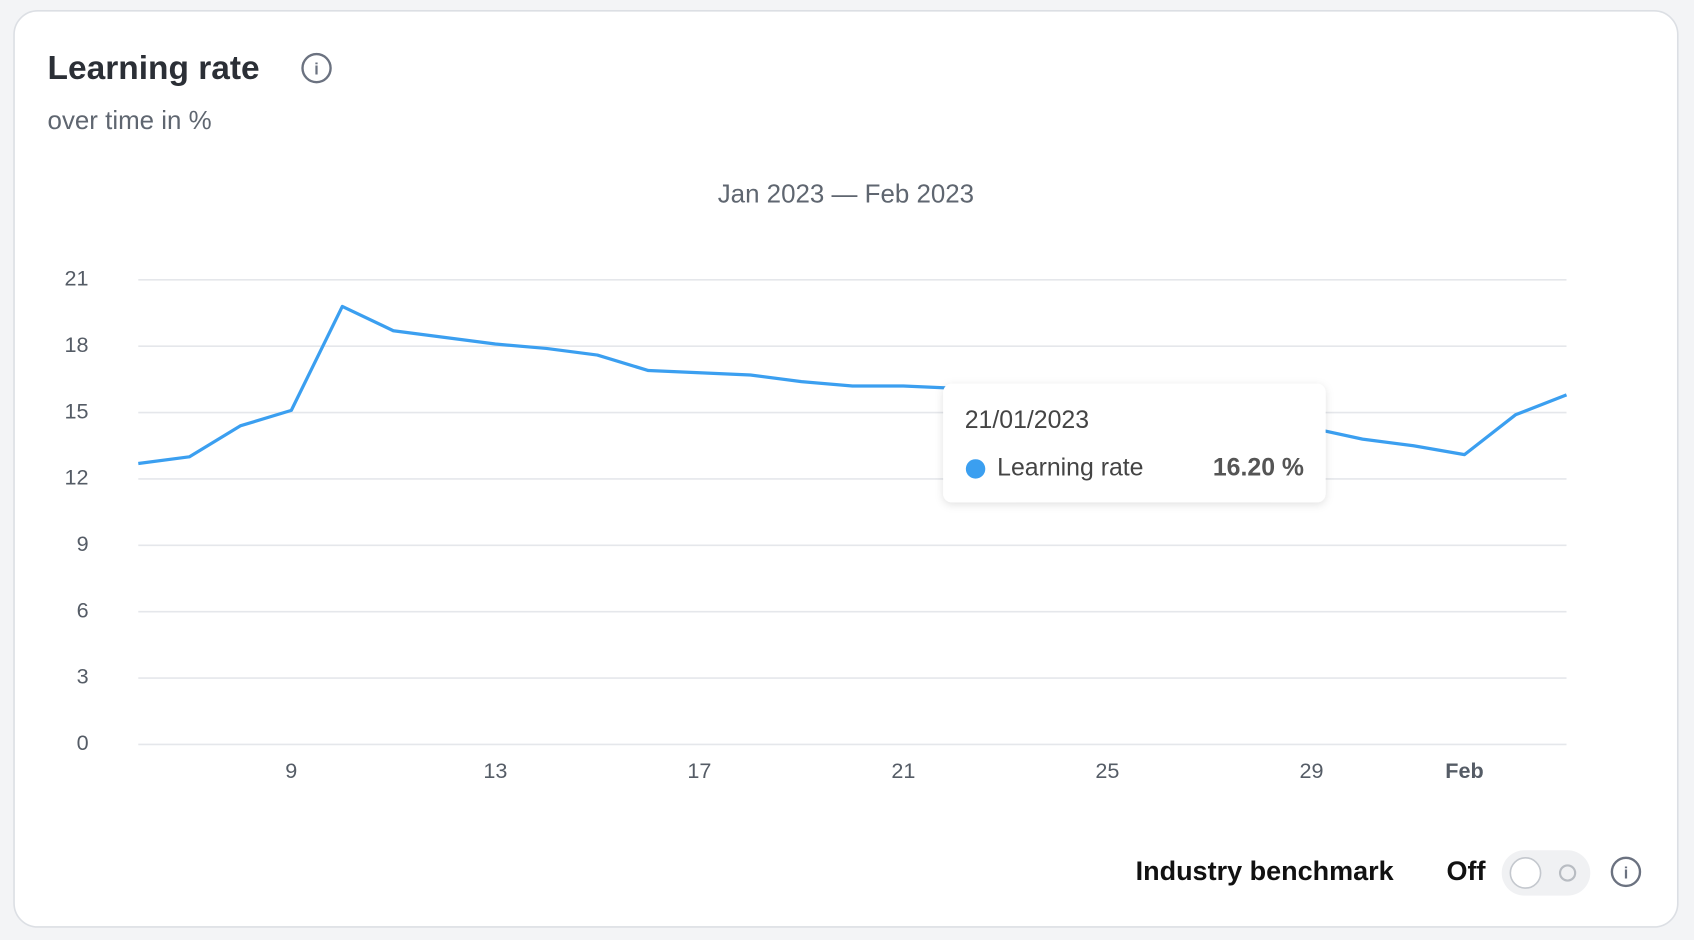  I want to click on line, so click(853, 385).